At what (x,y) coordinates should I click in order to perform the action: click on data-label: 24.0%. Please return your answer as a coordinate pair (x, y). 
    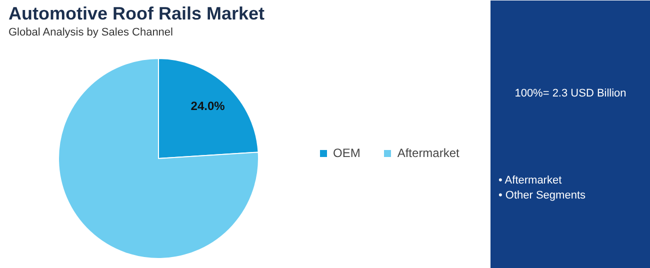
    Looking at the image, I should click on (208, 106).